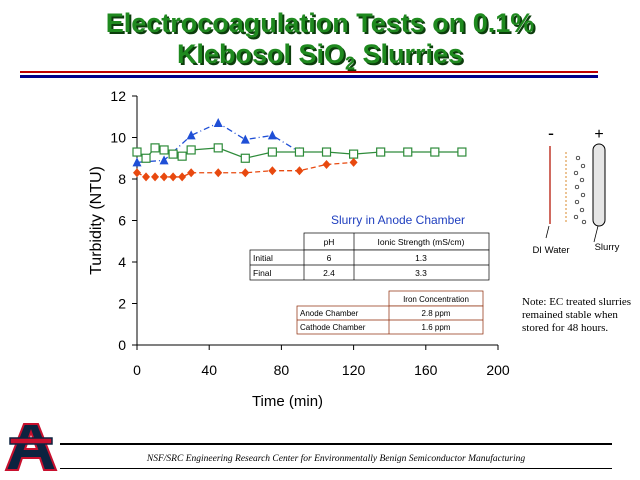 The width and height of the screenshot is (640, 480). Describe the element at coordinates (118, 96) in the screenshot. I see `y-tick-label: 12` at that location.